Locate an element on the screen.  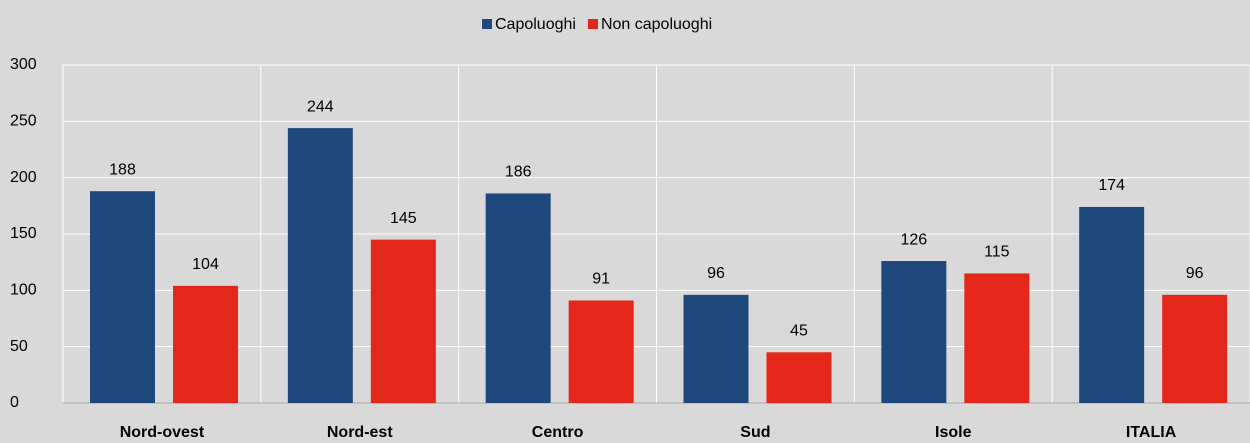
data-label: 188 is located at coordinates (122, 169).